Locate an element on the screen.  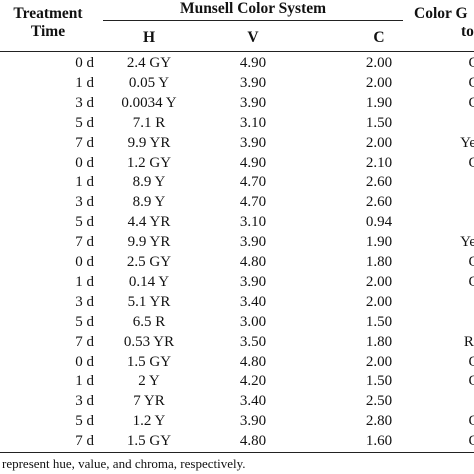
cell-v: 3.50 is located at coordinates (253, 342).